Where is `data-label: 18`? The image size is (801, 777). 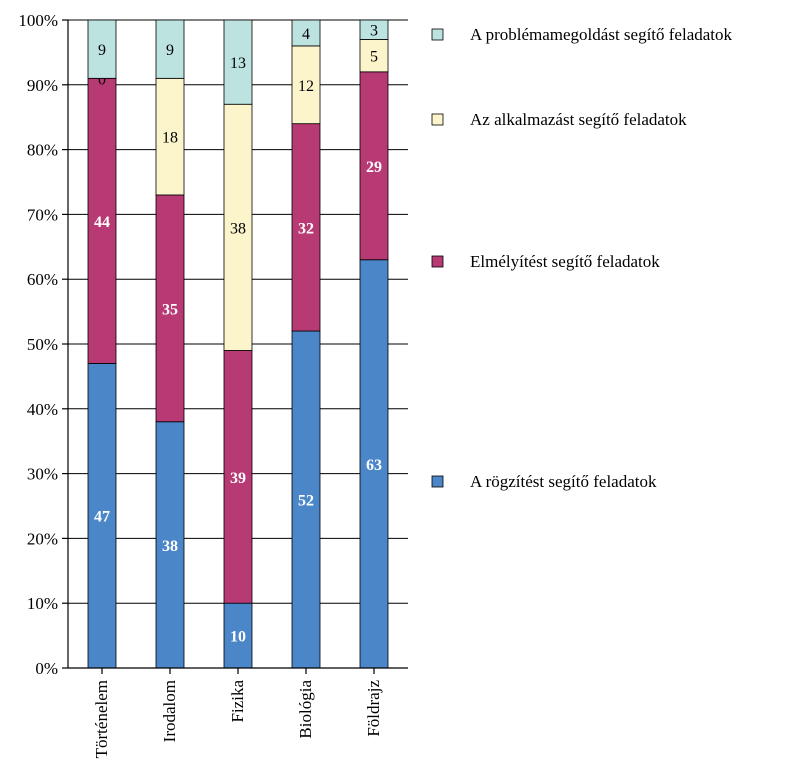
data-label: 18 is located at coordinates (170, 138).